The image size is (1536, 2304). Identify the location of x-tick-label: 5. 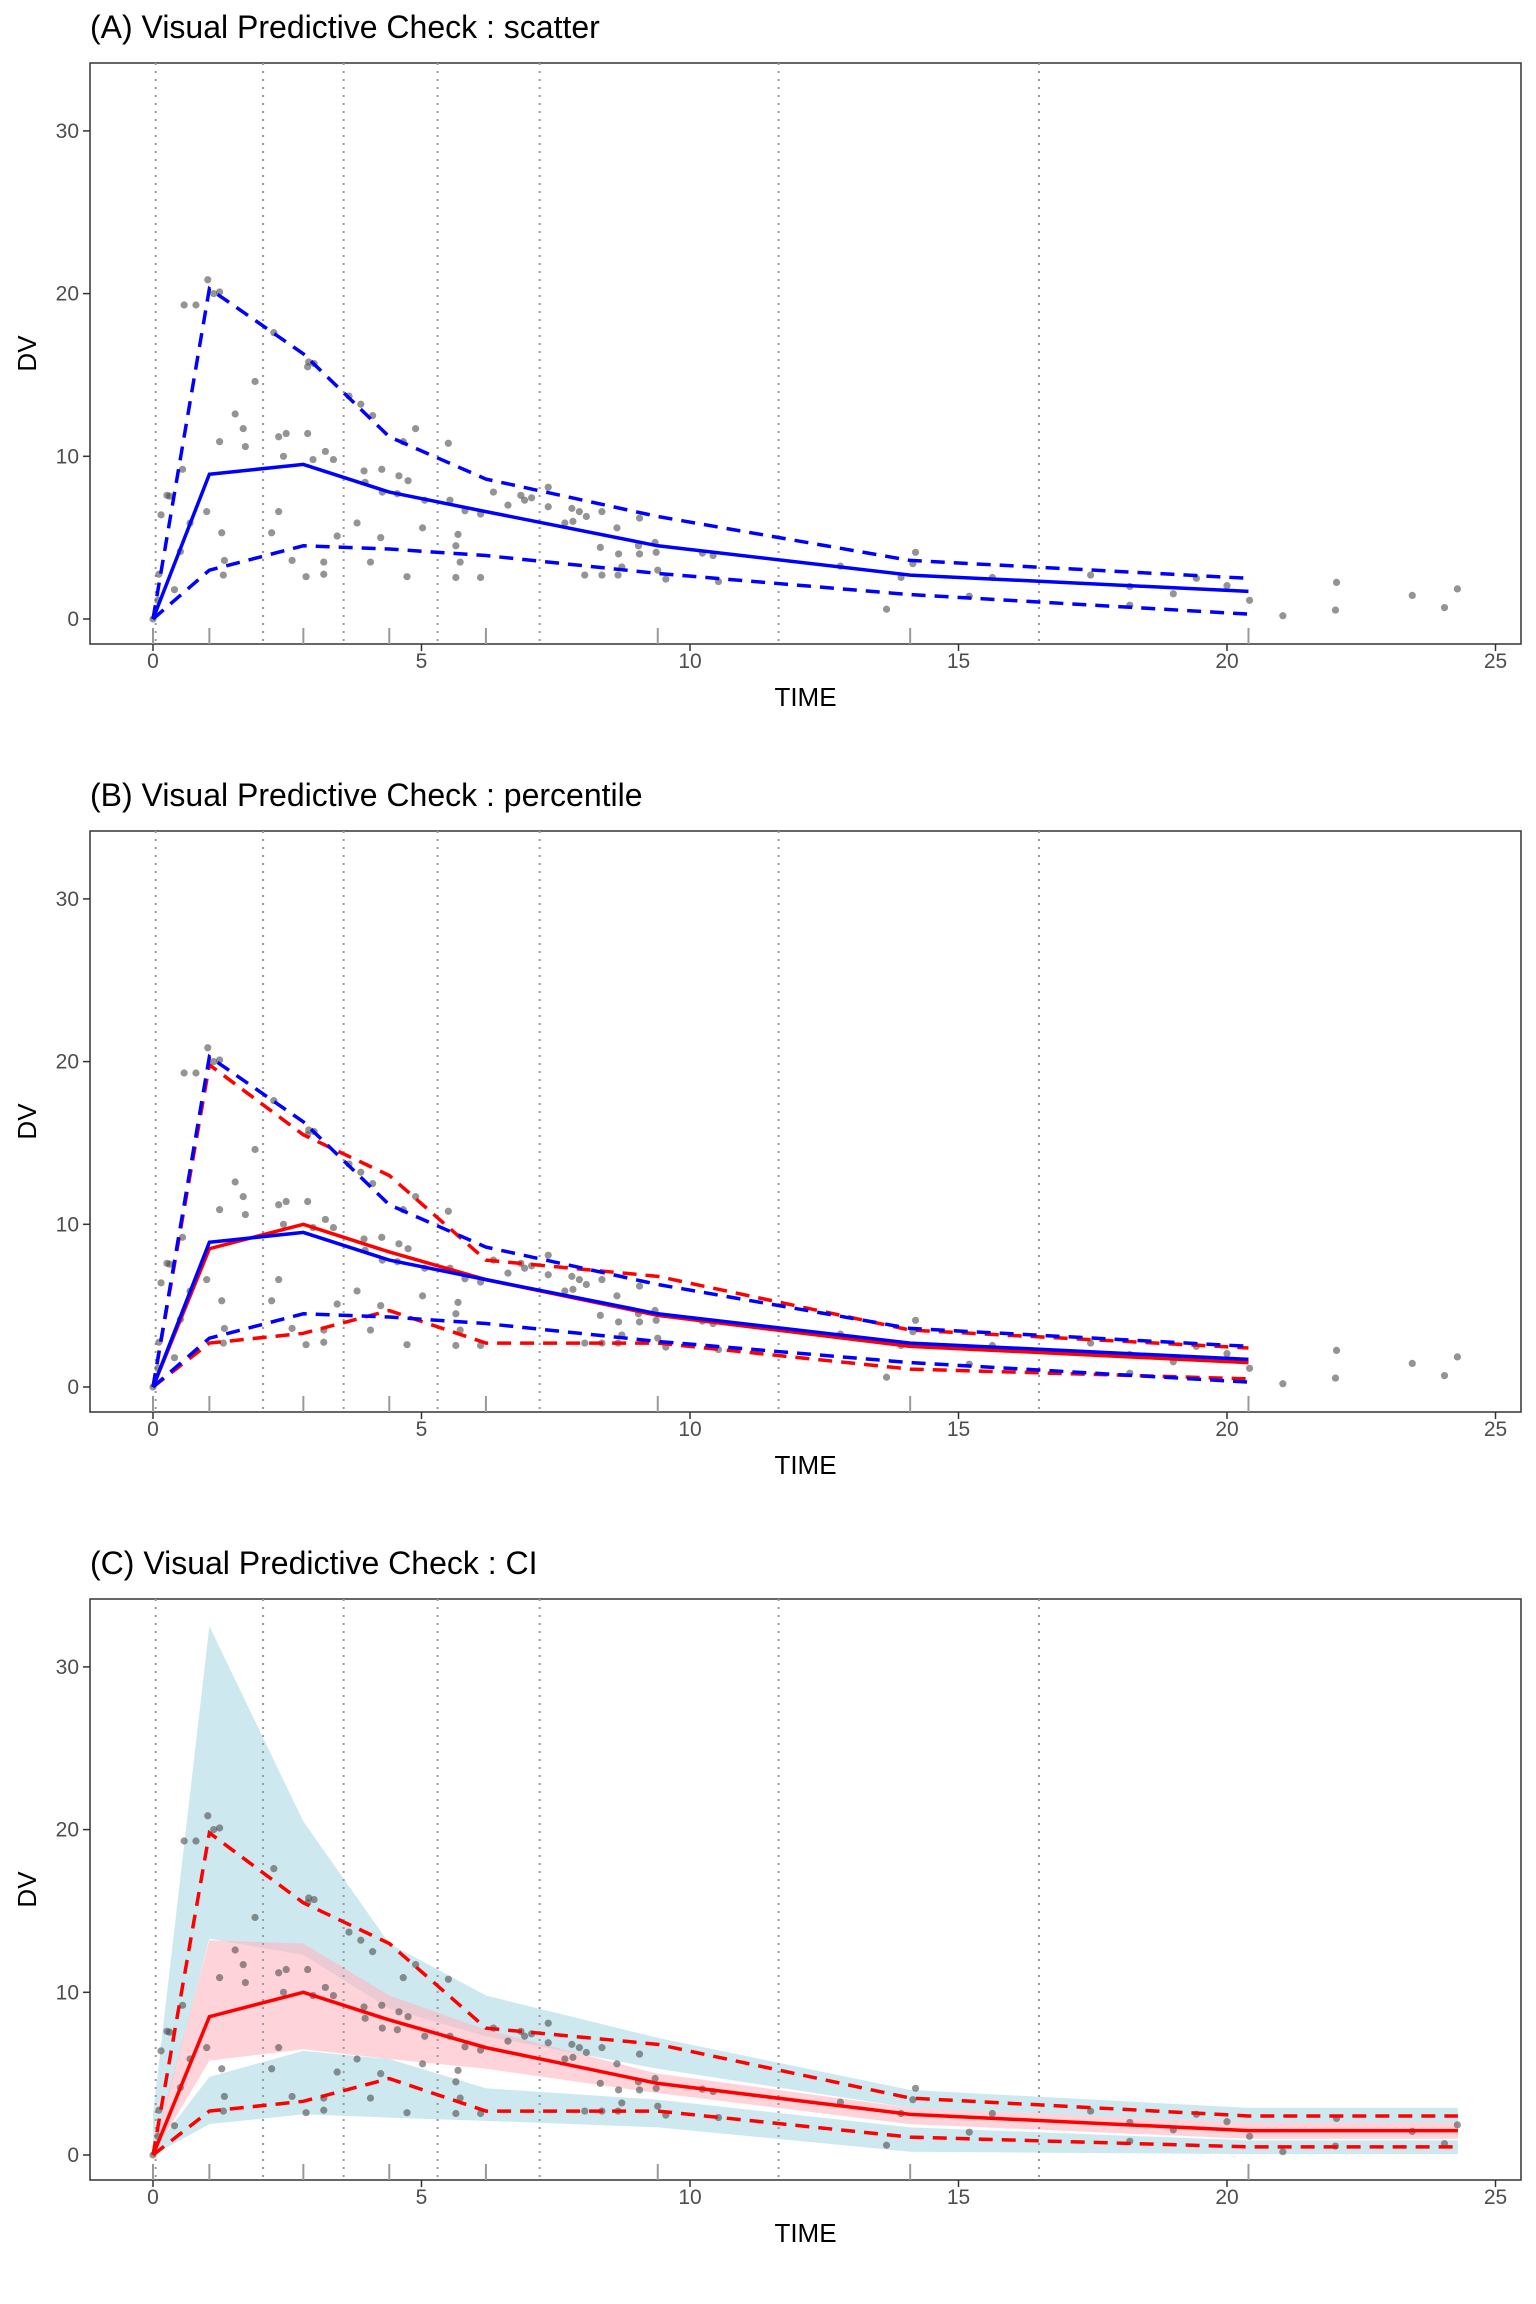
(422, 661).